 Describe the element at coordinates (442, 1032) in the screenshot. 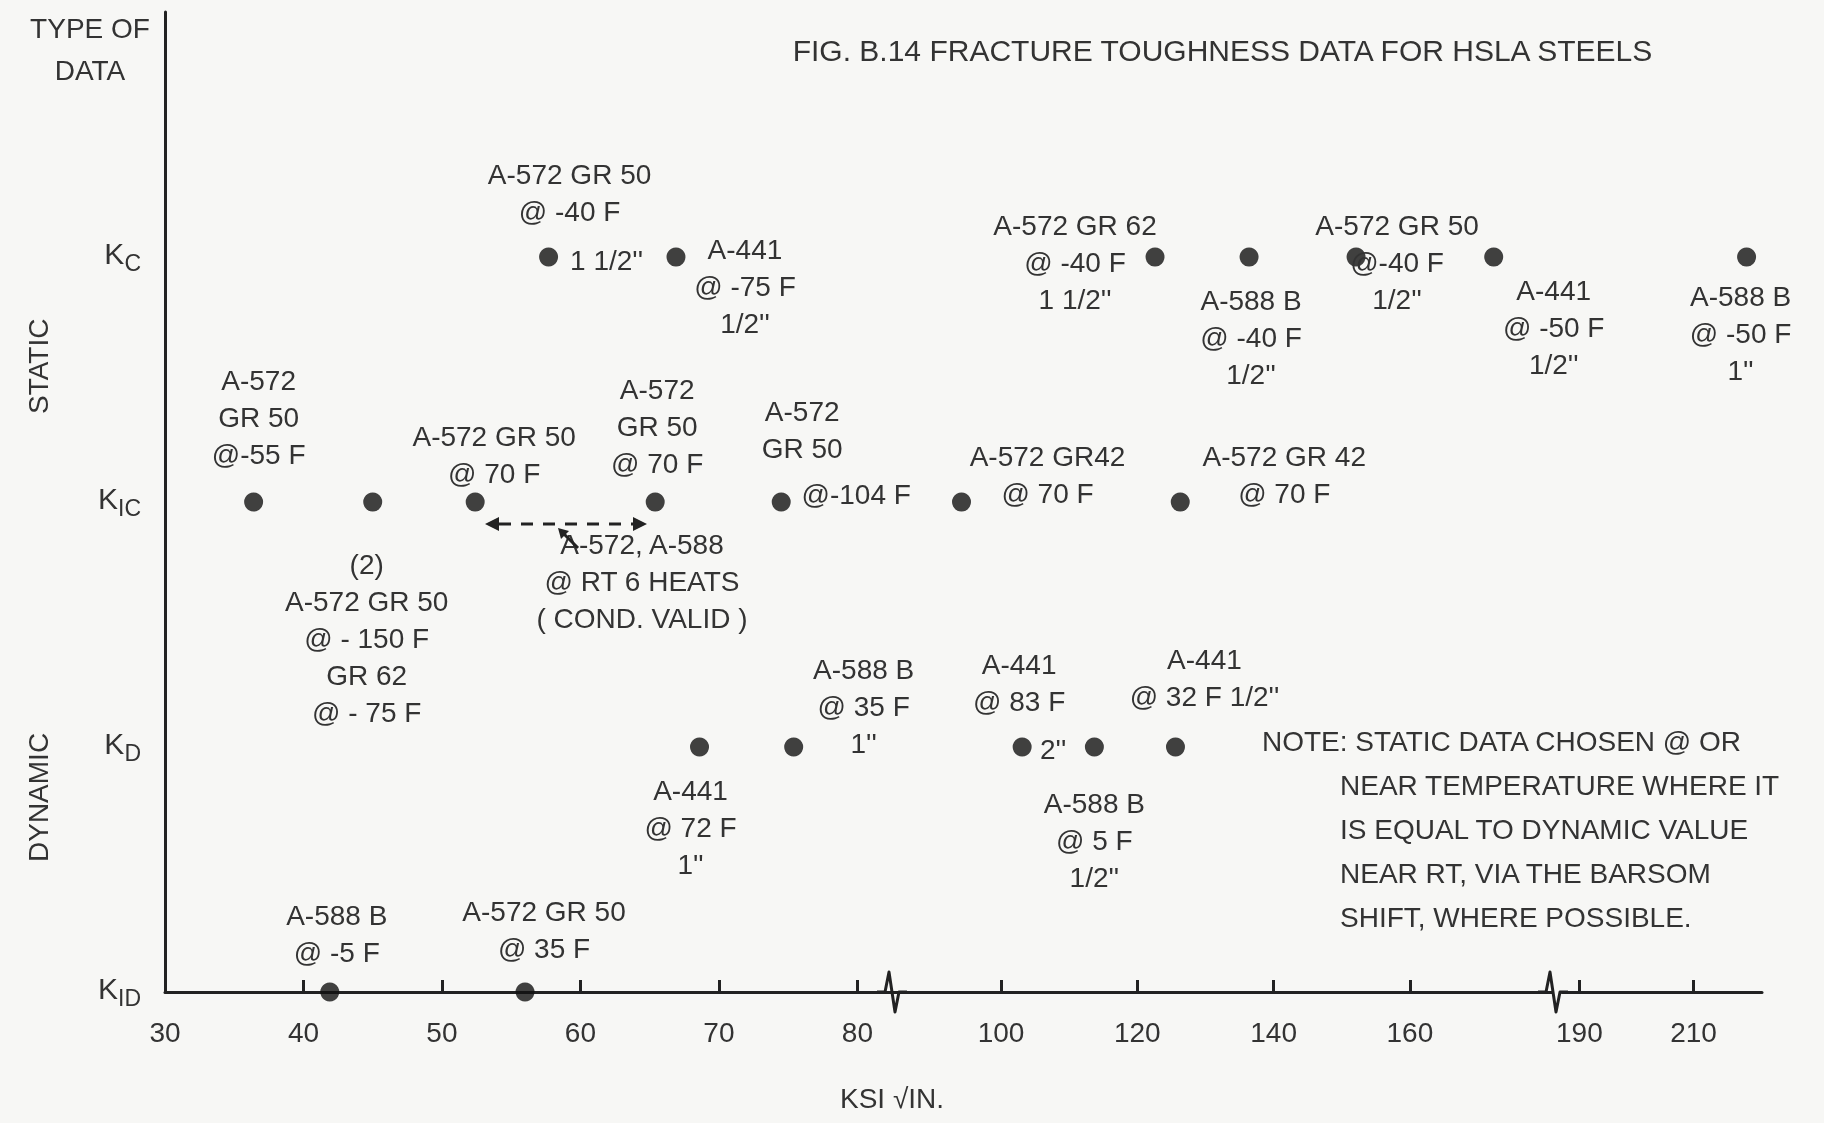

I see `x-tick-label: 50` at that location.